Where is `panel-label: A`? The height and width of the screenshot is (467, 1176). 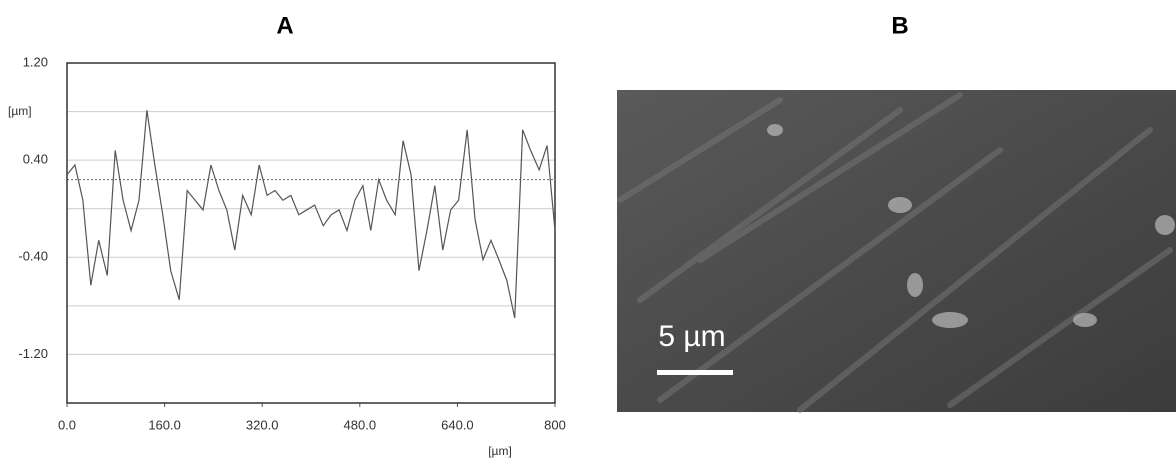 panel-label: A is located at coordinates (284, 25).